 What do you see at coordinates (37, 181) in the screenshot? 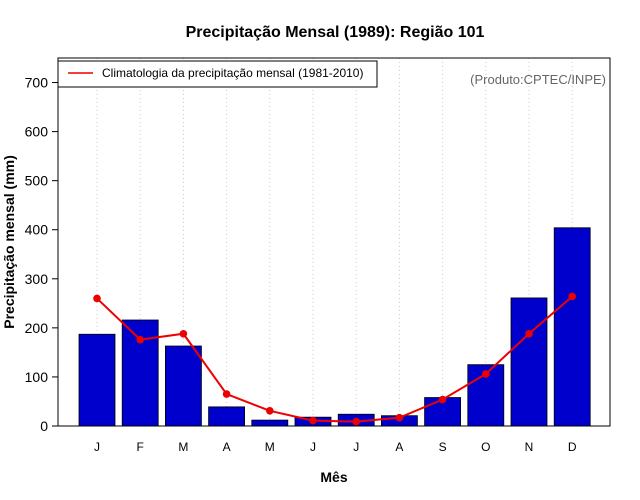
I see `y-tick-label: 500` at bounding box center [37, 181].